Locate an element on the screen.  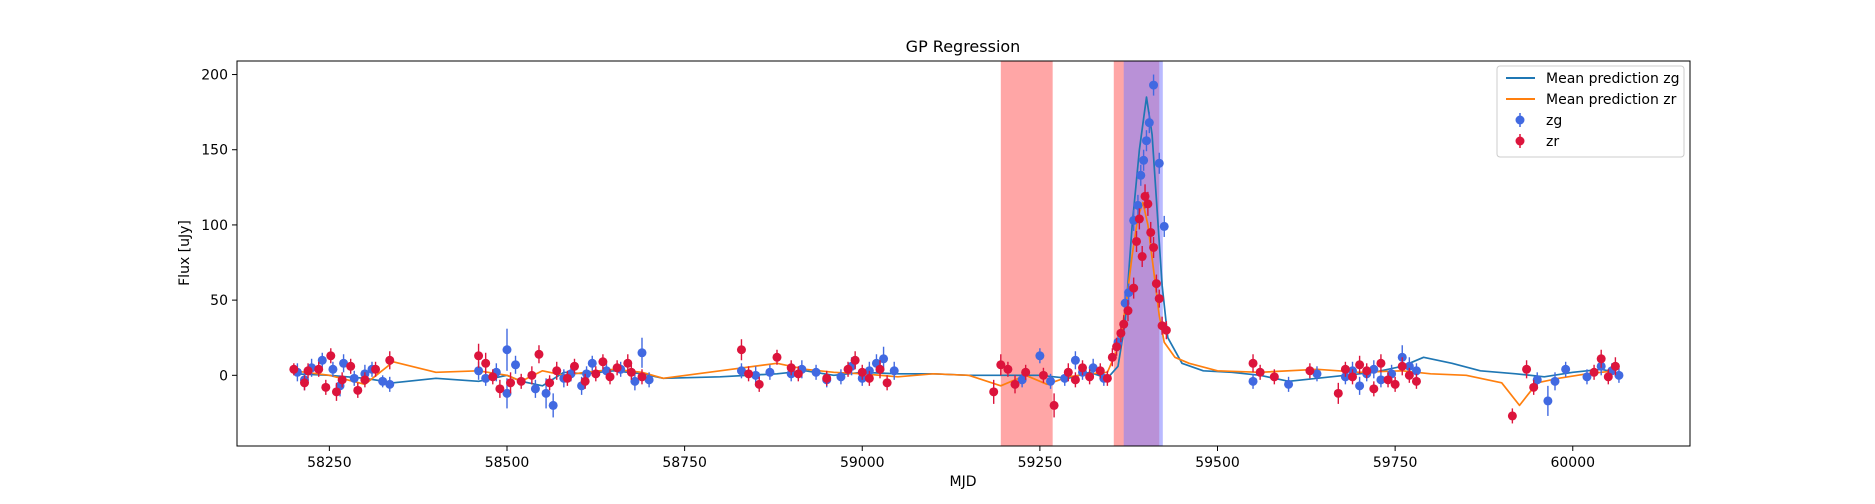
x-tick-label-59750: 59750 is located at coordinates (1395, 463).